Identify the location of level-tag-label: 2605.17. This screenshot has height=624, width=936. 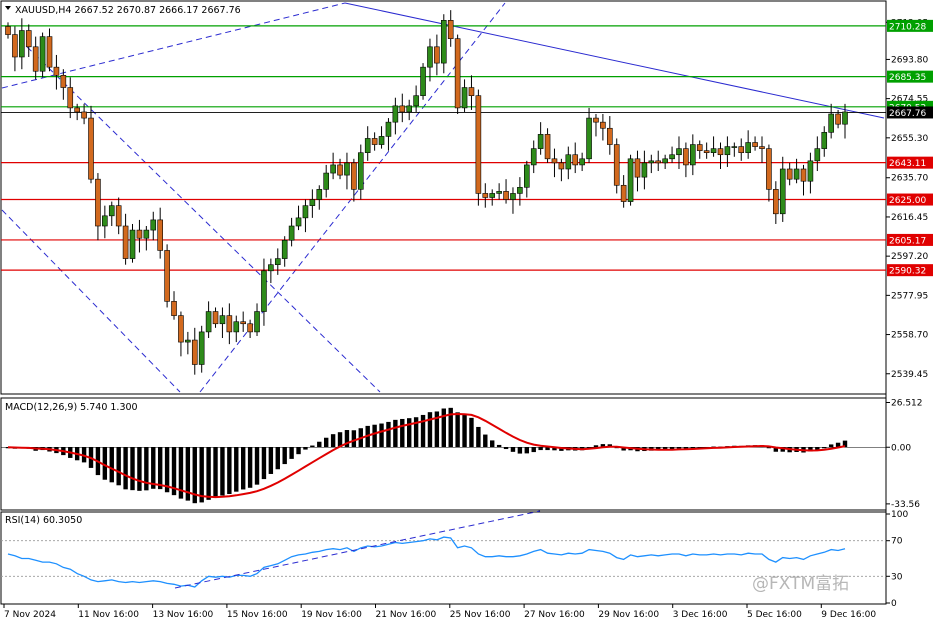
(907, 241).